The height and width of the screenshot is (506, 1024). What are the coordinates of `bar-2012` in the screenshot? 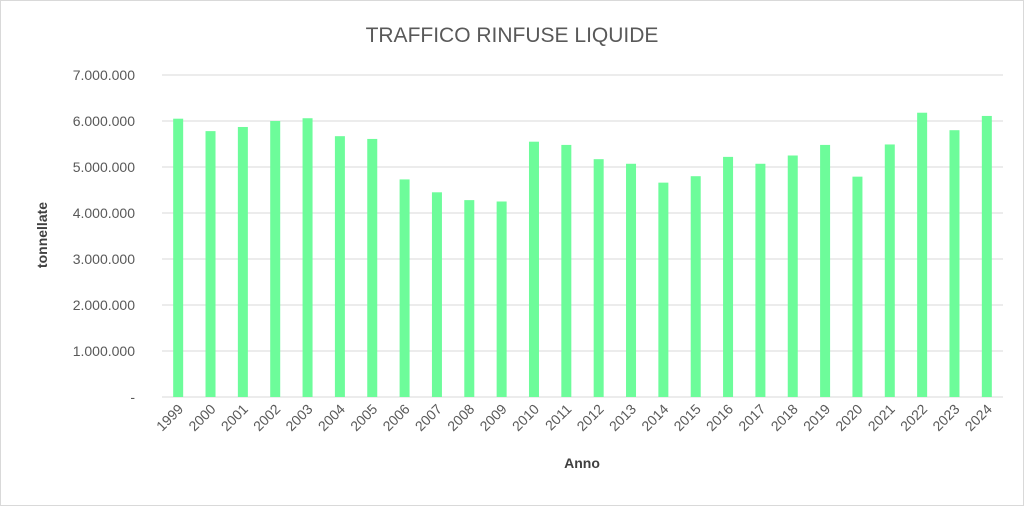 It's located at (598, 278).